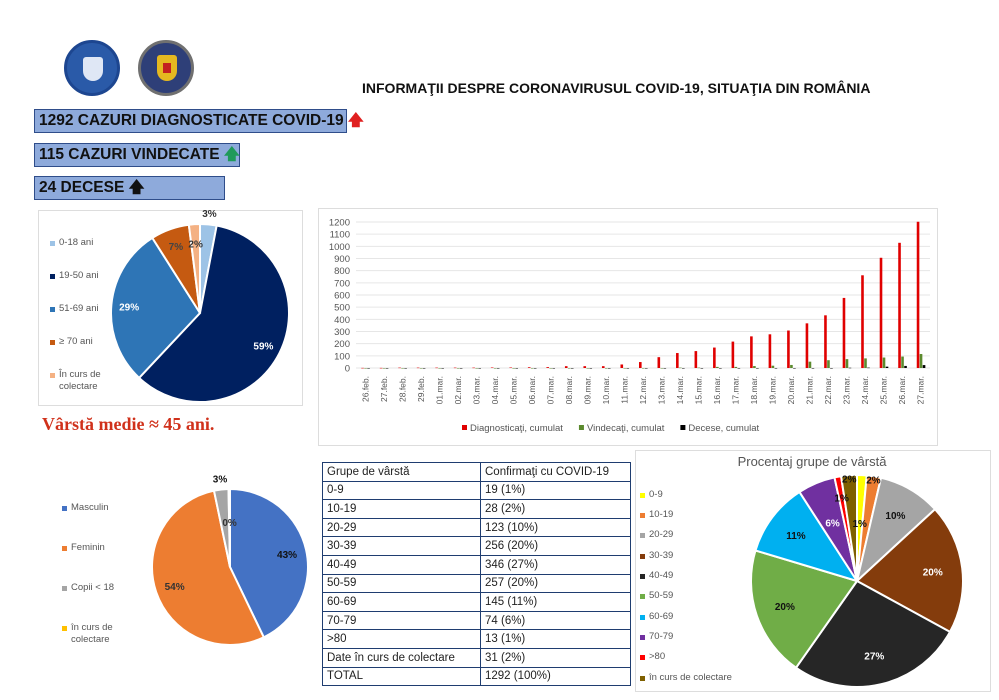 Image resolution: width=999 pixels, height=700 pixels. What do you see at coordinates (342, 283) in the screenshot?
I see `y-tick-label: 700` at bounding box center [342, 283].